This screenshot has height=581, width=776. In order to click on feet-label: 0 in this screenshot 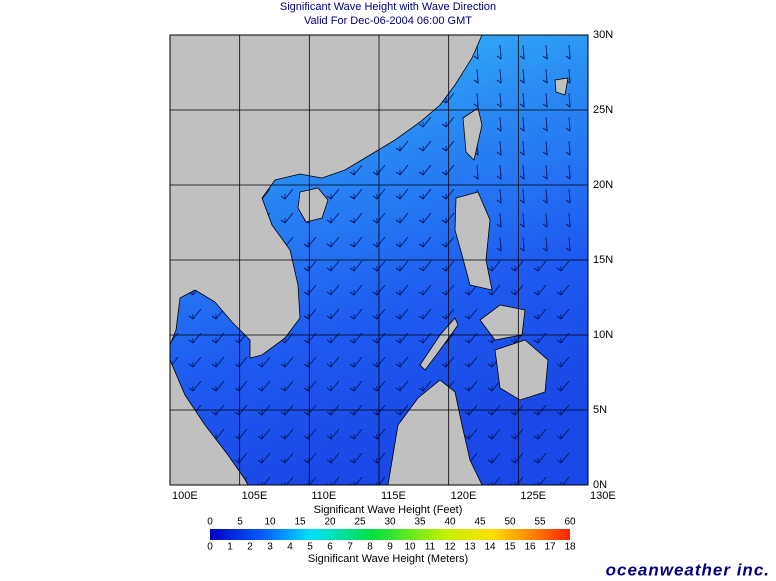, I will do `click(210, 522)`.